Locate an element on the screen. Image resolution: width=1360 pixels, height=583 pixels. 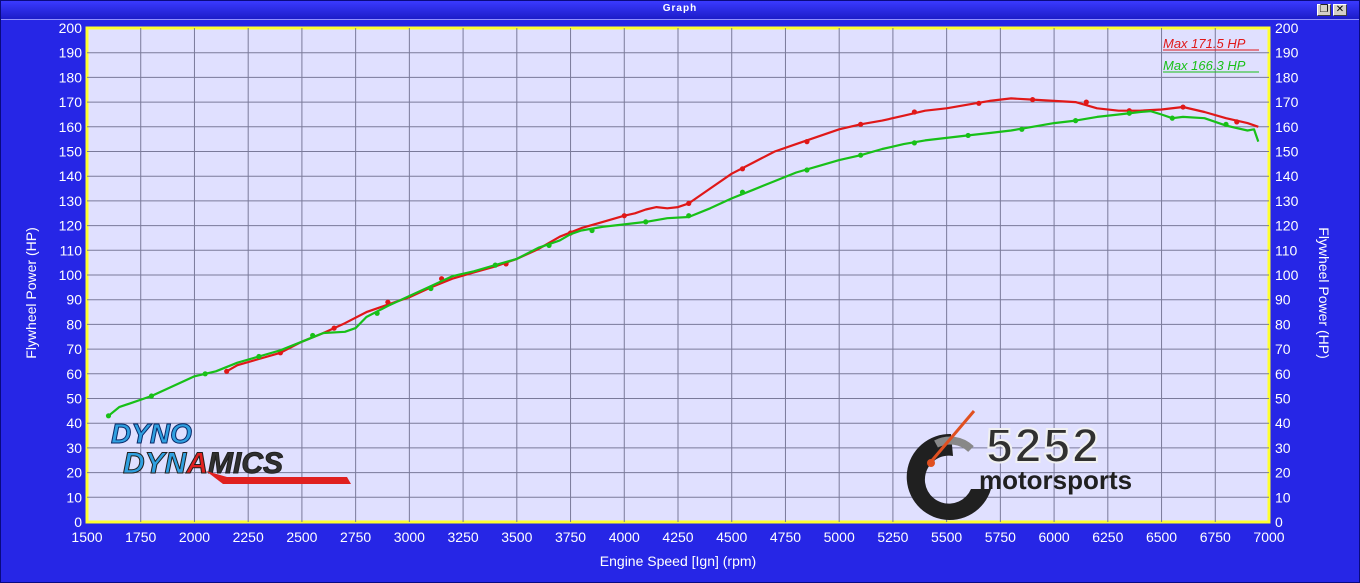
y-tick-left-13: 130 is located at coordinates (71, 201).